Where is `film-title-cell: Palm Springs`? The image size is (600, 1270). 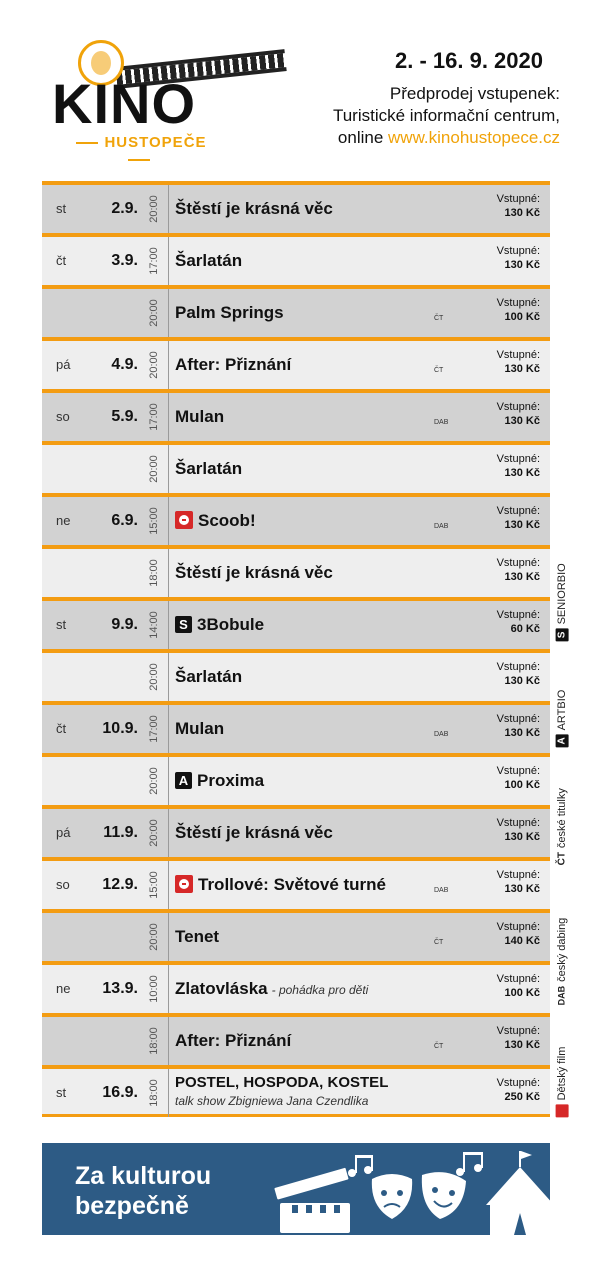
film-title-cell: Palm Springs is located at coordinates (229, 313).